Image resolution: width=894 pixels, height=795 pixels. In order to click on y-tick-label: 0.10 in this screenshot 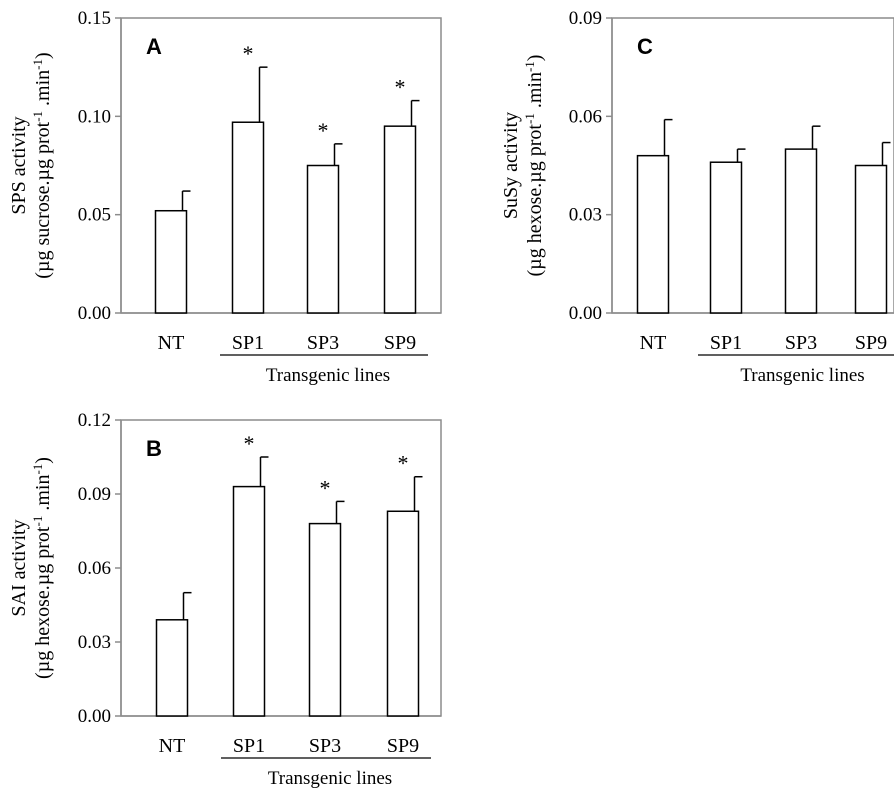, I will do `click(94, 116)`.